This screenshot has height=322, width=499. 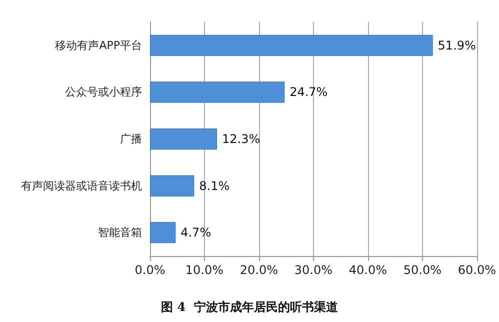 I want to click on text: 图 4 宁波市成年居民的听书渠道, so click(x=250, y=307).